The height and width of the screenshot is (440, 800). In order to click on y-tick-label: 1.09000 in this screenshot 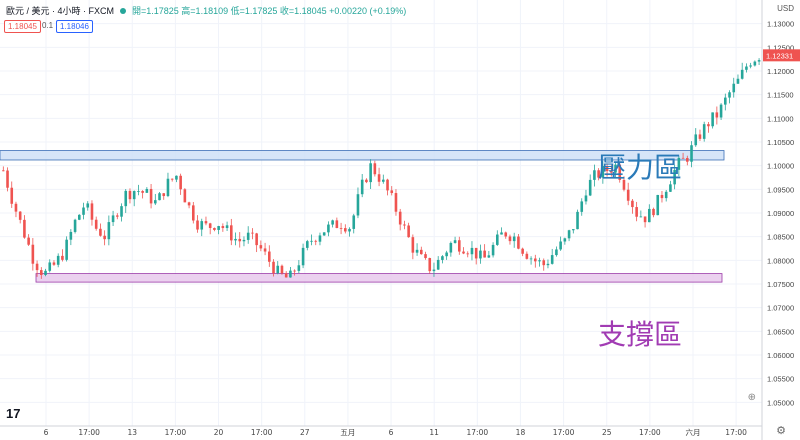, I will do `click(780, 213)`.